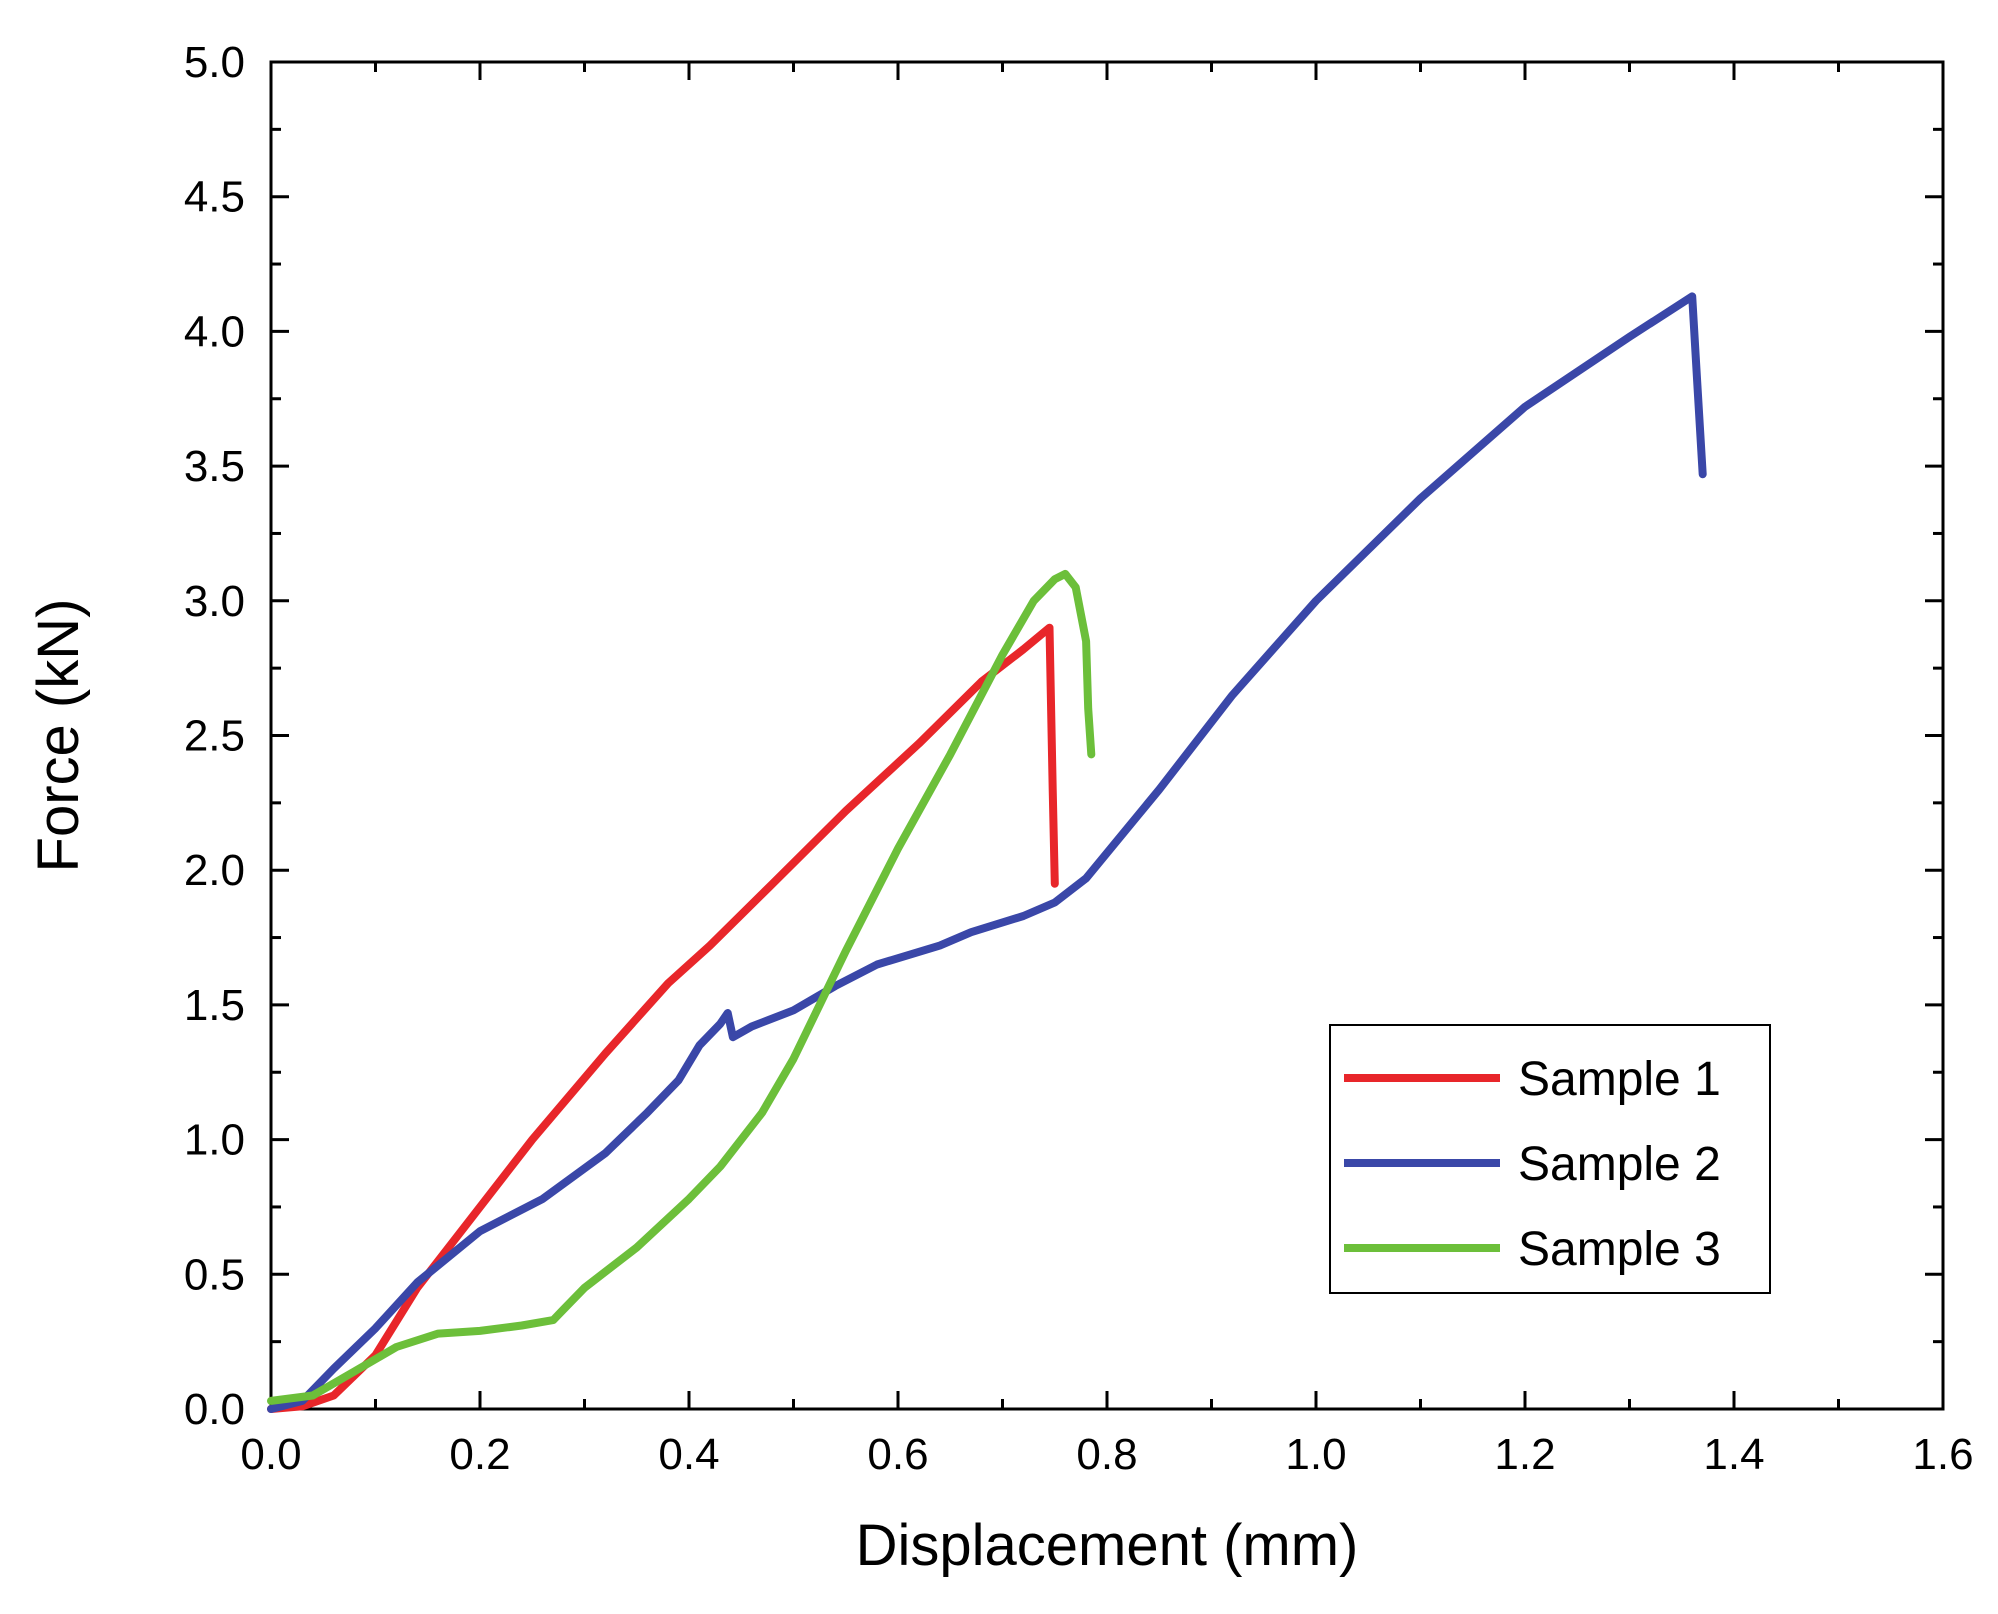 The image size is (1998, 1614). I want to click on y-tick-label: 4.0, so click(214, 331).